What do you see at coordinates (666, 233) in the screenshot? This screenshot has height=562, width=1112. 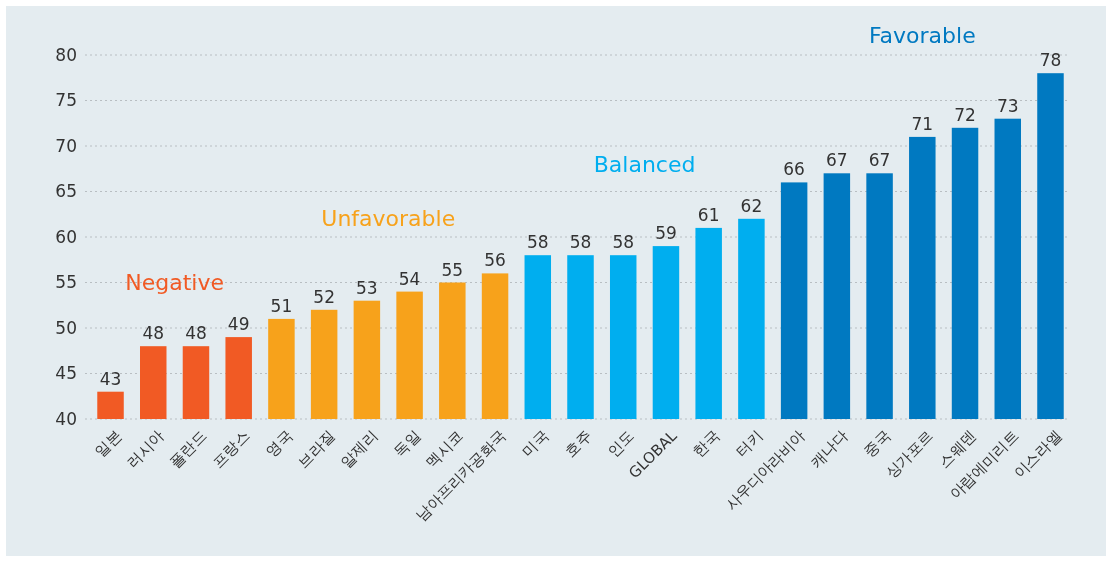 I see `data-label: 59` at bounding box center [666, 233].